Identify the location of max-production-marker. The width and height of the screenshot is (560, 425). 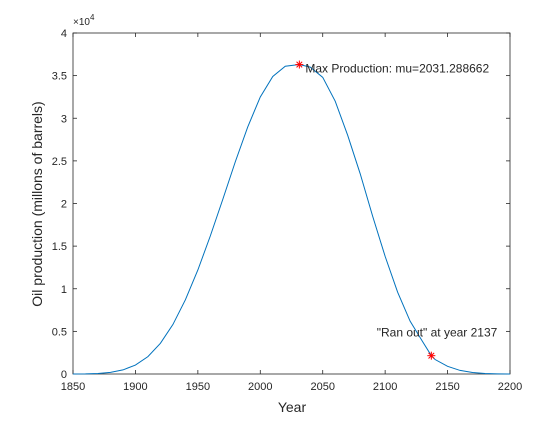
(299, 64).